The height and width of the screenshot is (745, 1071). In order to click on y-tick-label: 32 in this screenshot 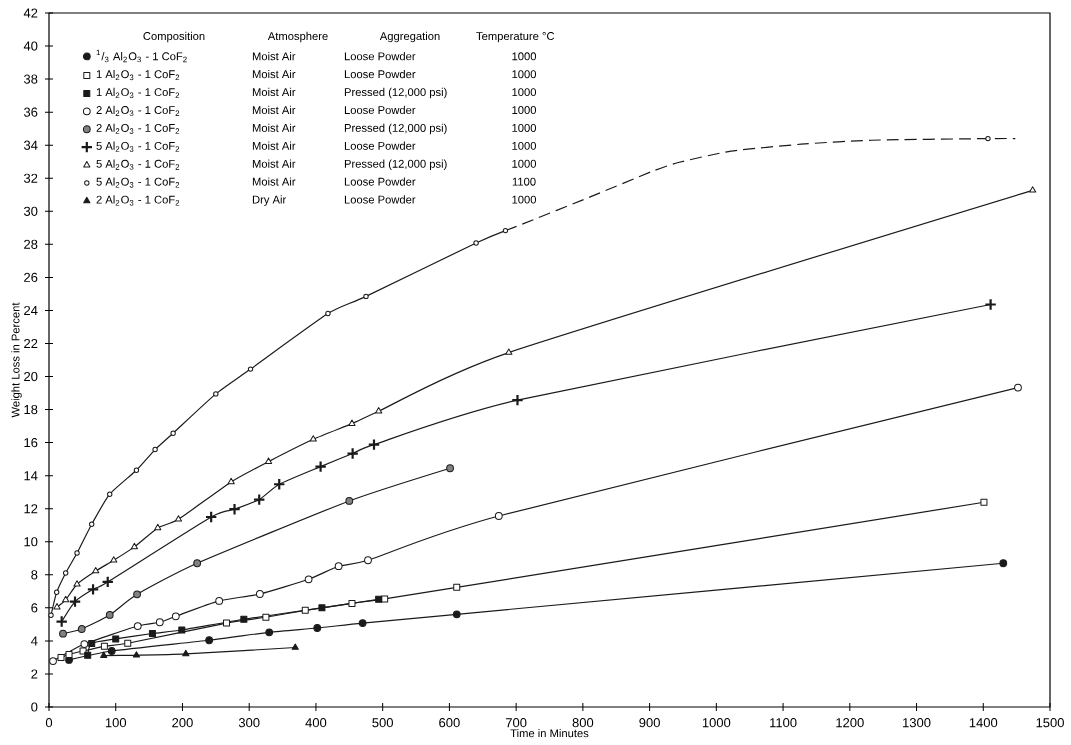, I will do `click(30, 178)`.